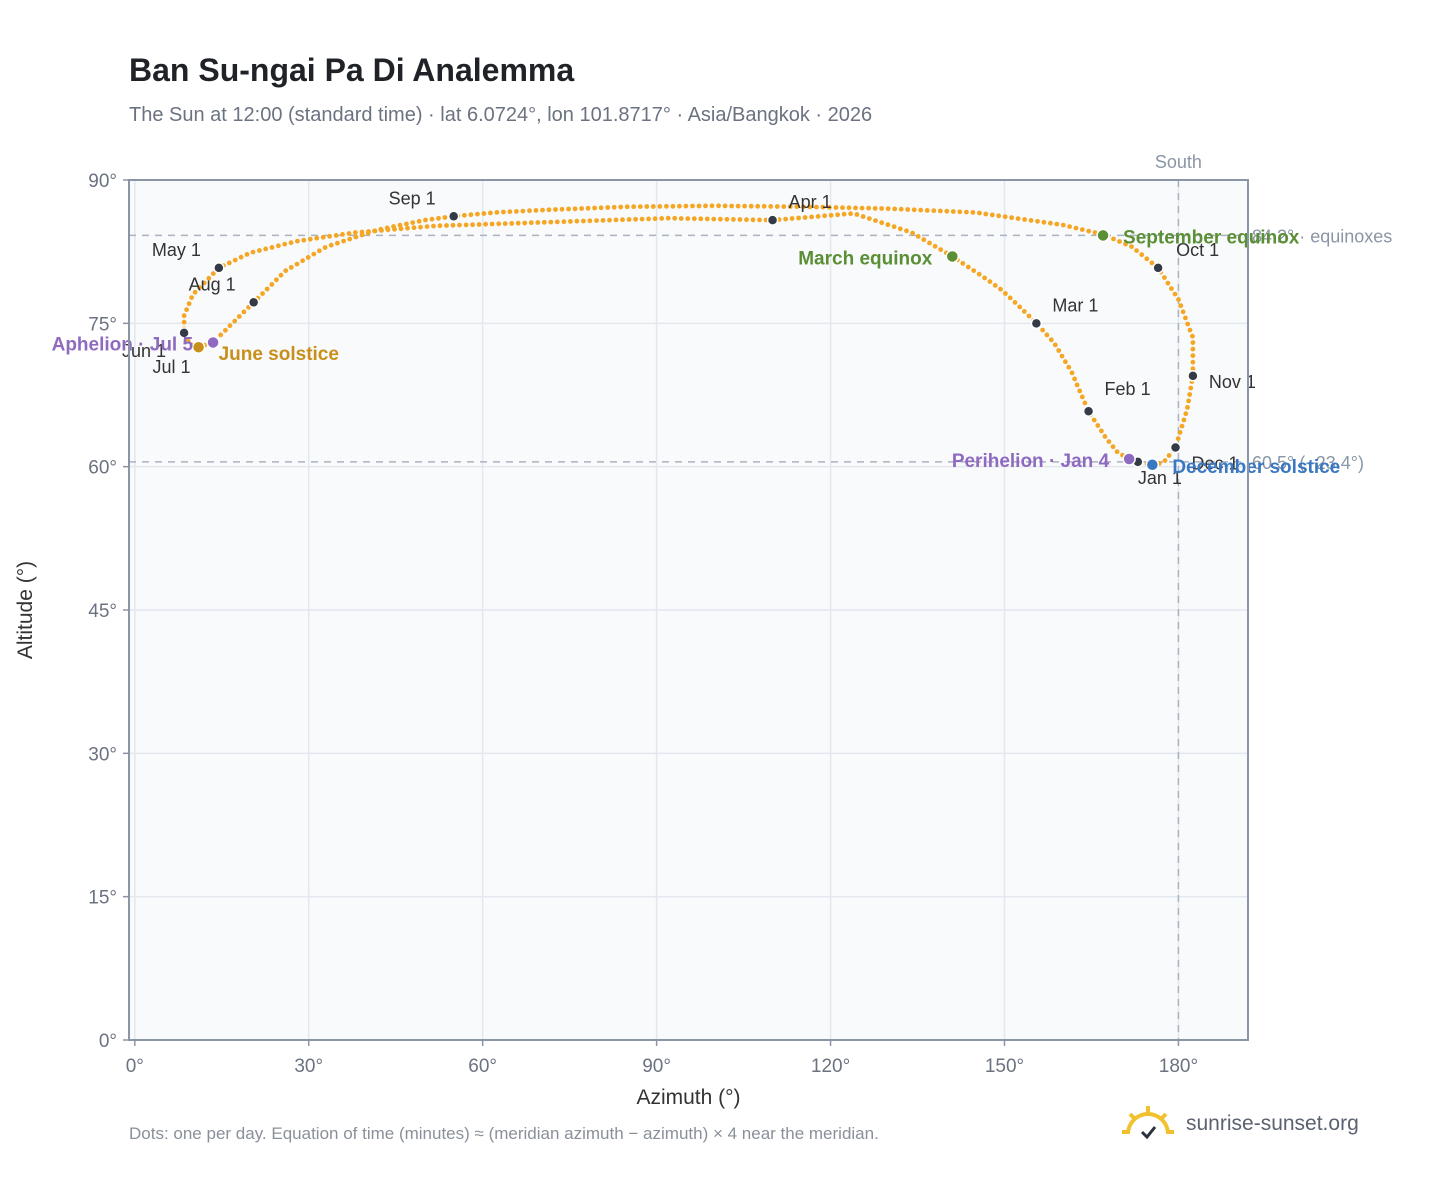 This screenshot has width=1448, height=1188. Describe the element at coordinates (810, 202) in the screenshot. I see `month-label: Apr 1` at that location.